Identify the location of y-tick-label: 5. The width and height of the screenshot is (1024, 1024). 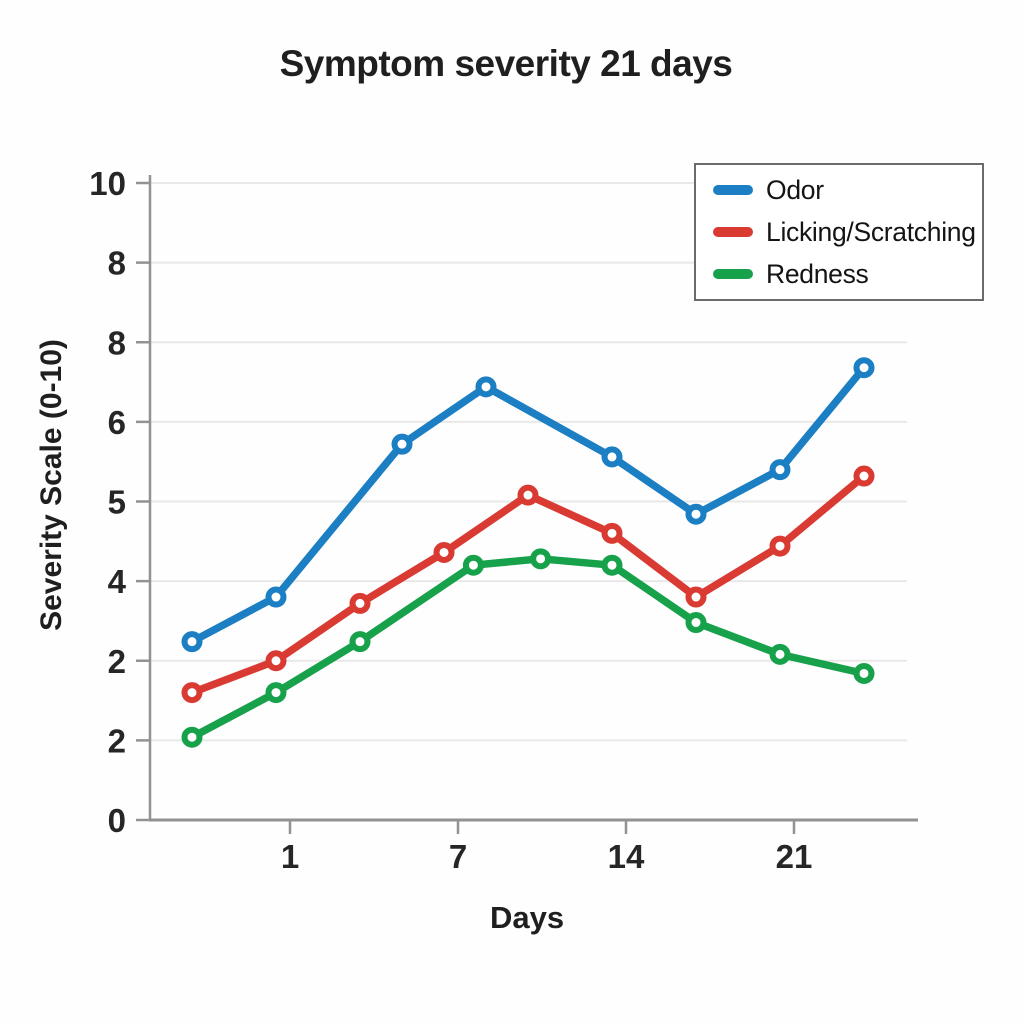
(117, 502).